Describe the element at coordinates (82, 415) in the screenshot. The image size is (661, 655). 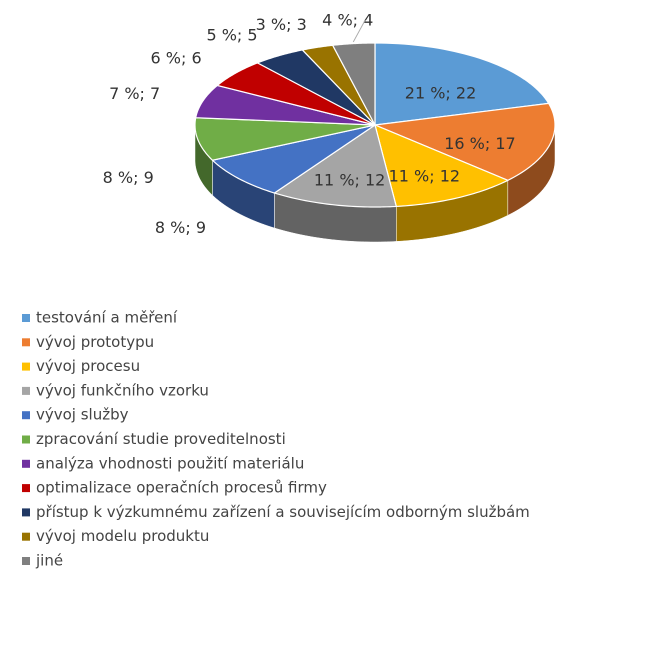
I see `legend-label: vývoj služby` at that location.